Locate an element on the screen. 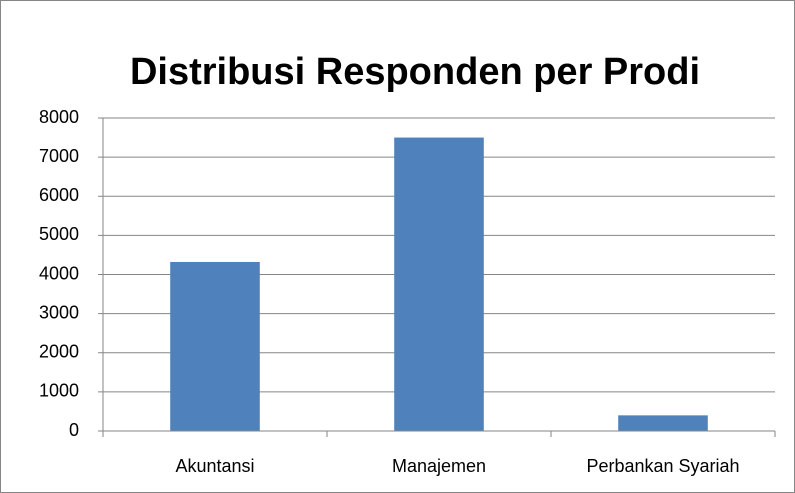 The height and width of the screenshot is (493, 795). y-tick-label: 0 is located at coordinates (74, 430).